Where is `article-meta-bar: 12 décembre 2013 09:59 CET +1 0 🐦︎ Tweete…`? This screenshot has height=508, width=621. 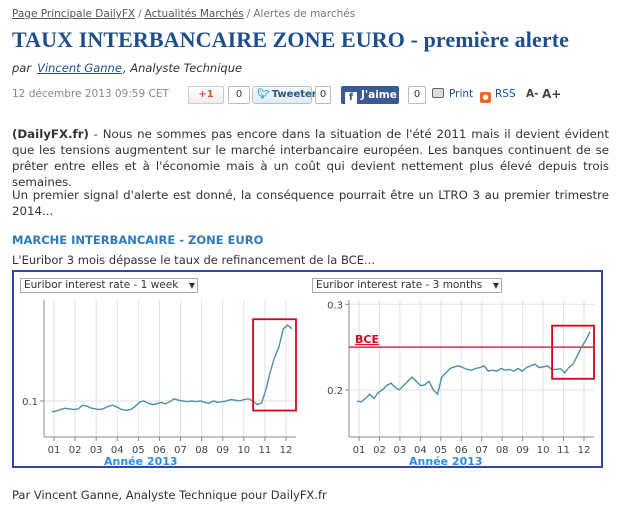
article-meta-bar: 12 décembre 2013 09:59 CET +1 0 🐦︎ Tweete… is located at coordinates (312, 96).